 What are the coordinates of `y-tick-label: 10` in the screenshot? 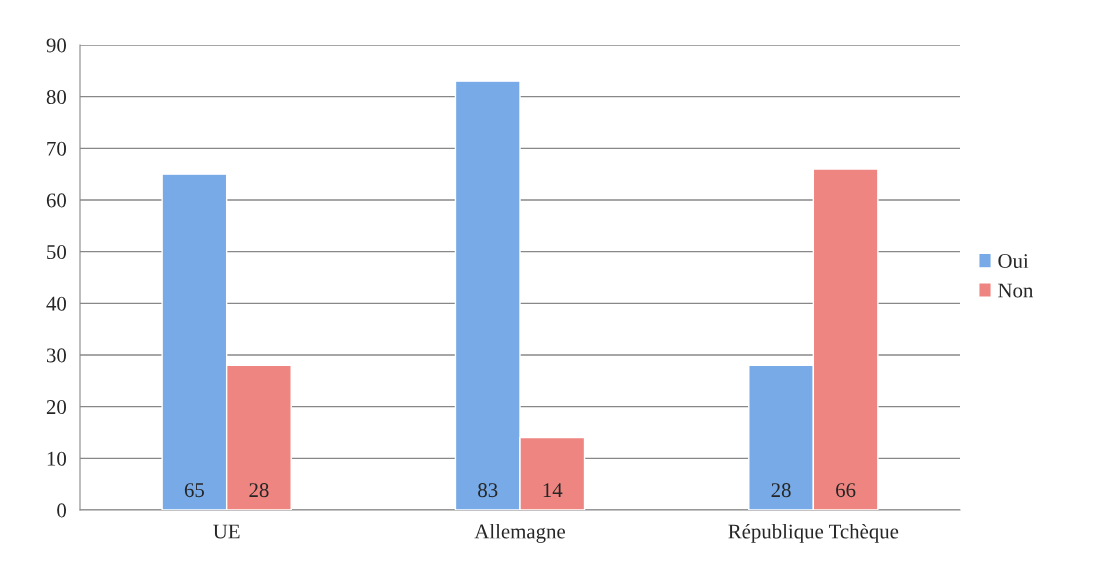 It's located at (57, 458).